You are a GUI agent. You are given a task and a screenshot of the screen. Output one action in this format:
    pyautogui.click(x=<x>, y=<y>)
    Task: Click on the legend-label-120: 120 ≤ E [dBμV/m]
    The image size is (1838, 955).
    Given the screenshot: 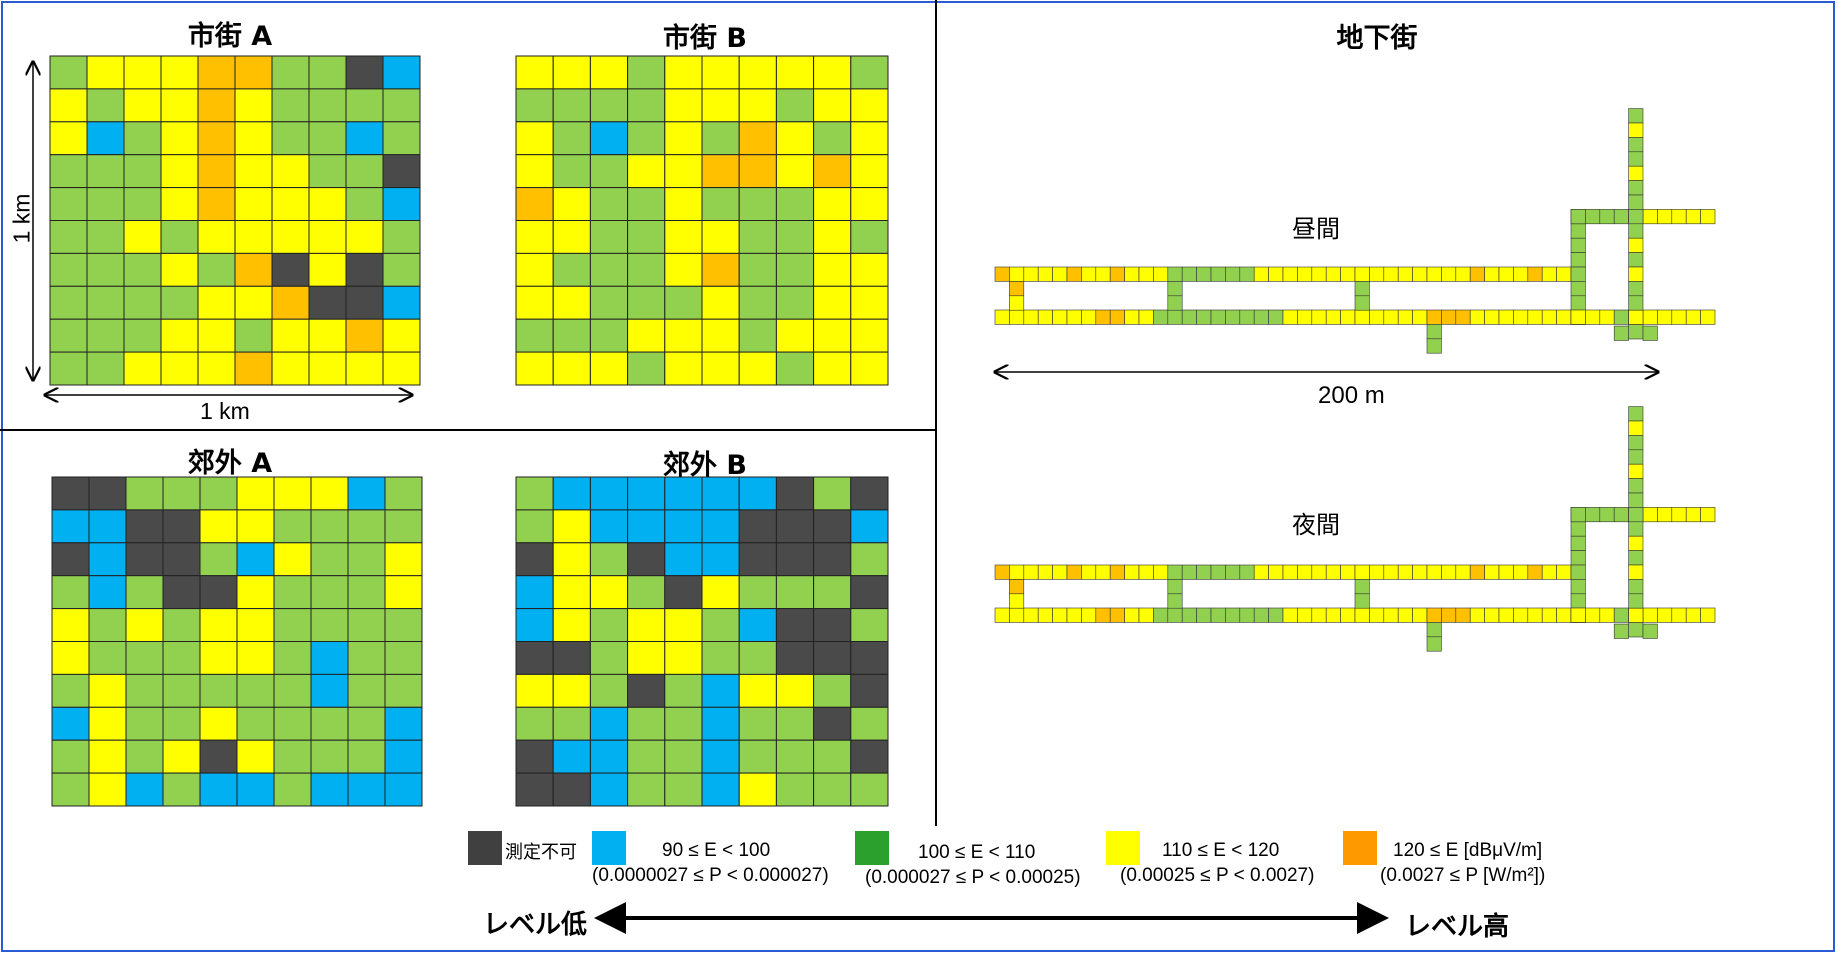 What is the action you would take?
    pyautogui.click(x=1468, y=850)
    